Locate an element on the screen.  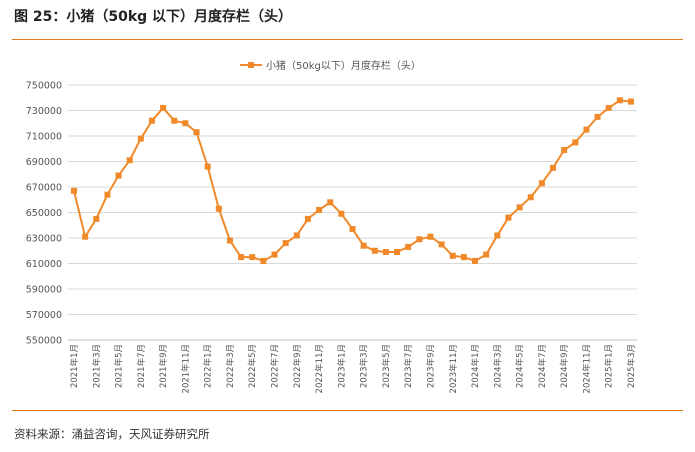
x-tick-label: 2025年3月 is located at coordinates (631, 366).